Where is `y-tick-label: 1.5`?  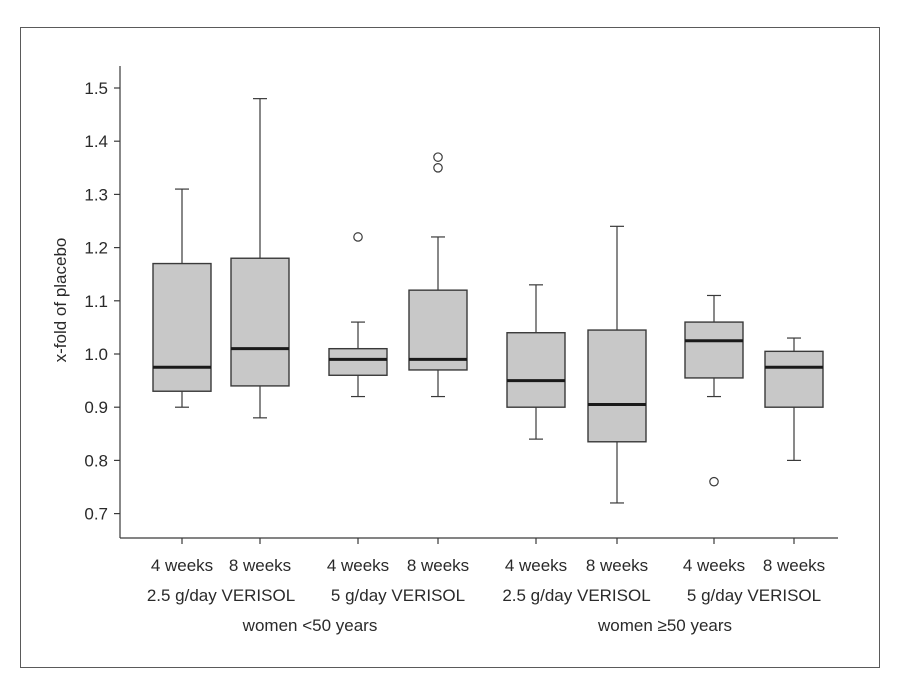 y-tick-label: 1.5 is located at coordinates (96, 88).